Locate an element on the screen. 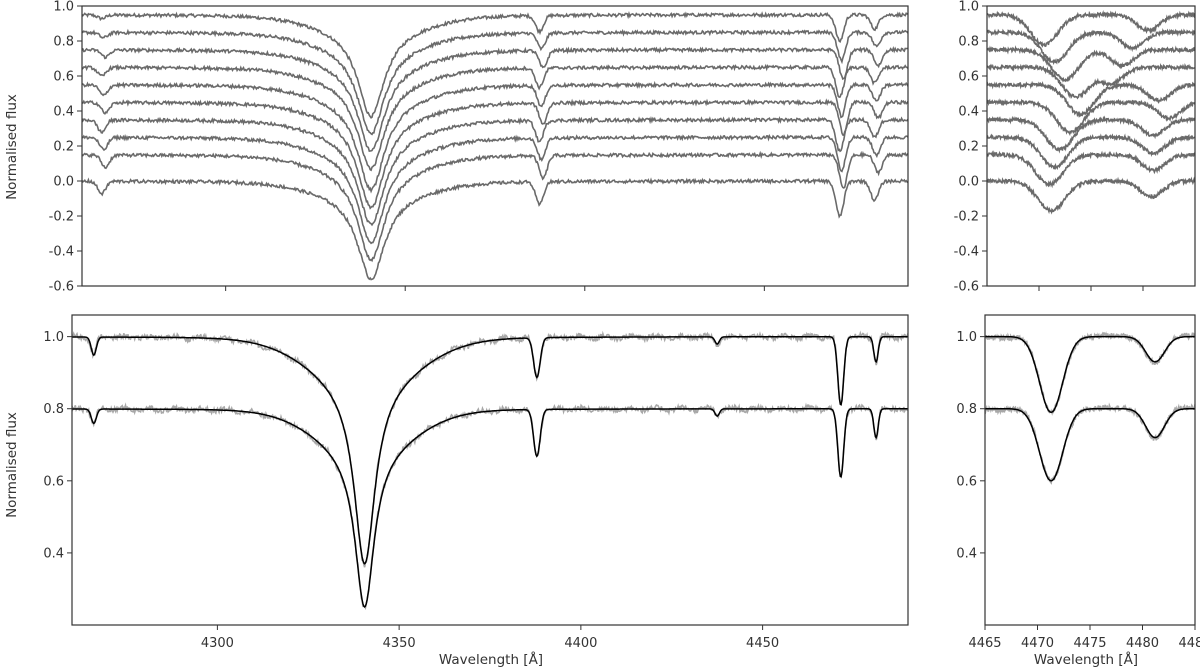 This screenshot has width=1200, height=669. y-axis-label-bottom: Normalised flux is located at coordinates (12, 465).